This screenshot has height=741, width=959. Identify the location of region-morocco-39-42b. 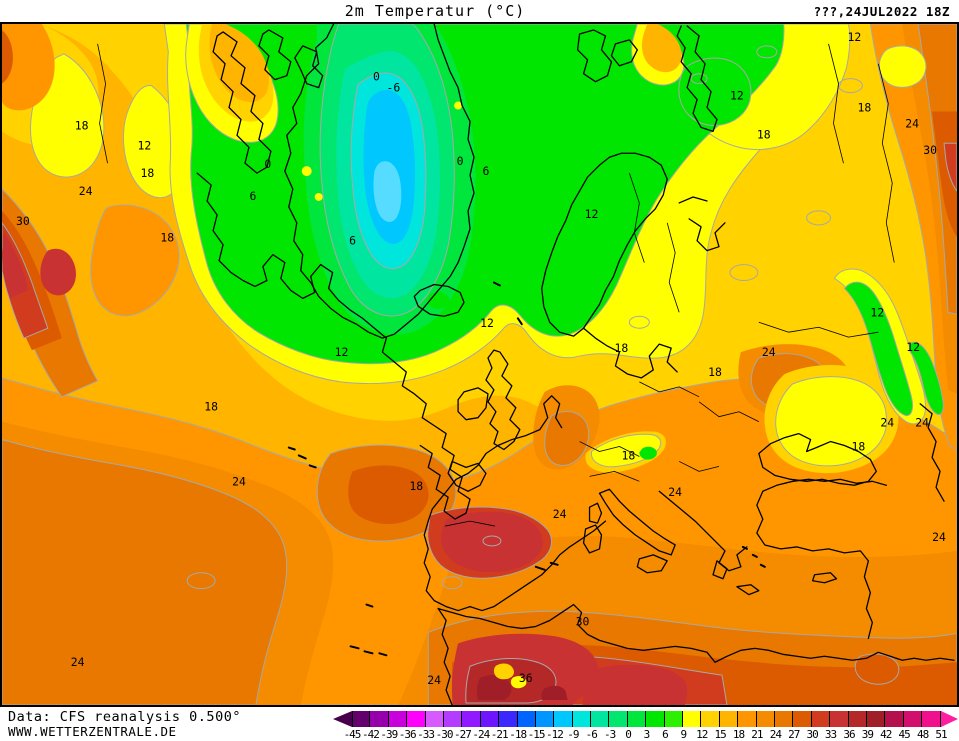
(554, 693).